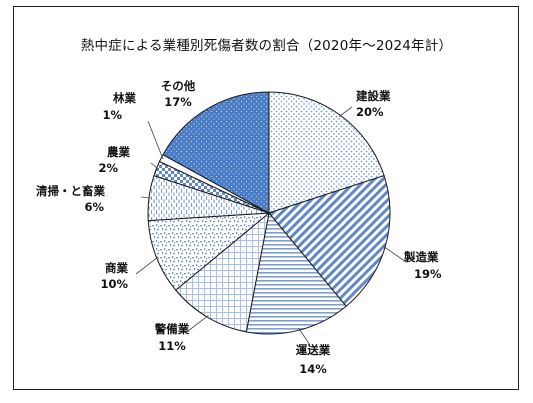 Image resolution: width=533 pixels, height=403 pixels. What do you see at coordinates (114, 284) in the screenshot?
I see `slice-value-label: 10%` at bounding box center [114, 284].